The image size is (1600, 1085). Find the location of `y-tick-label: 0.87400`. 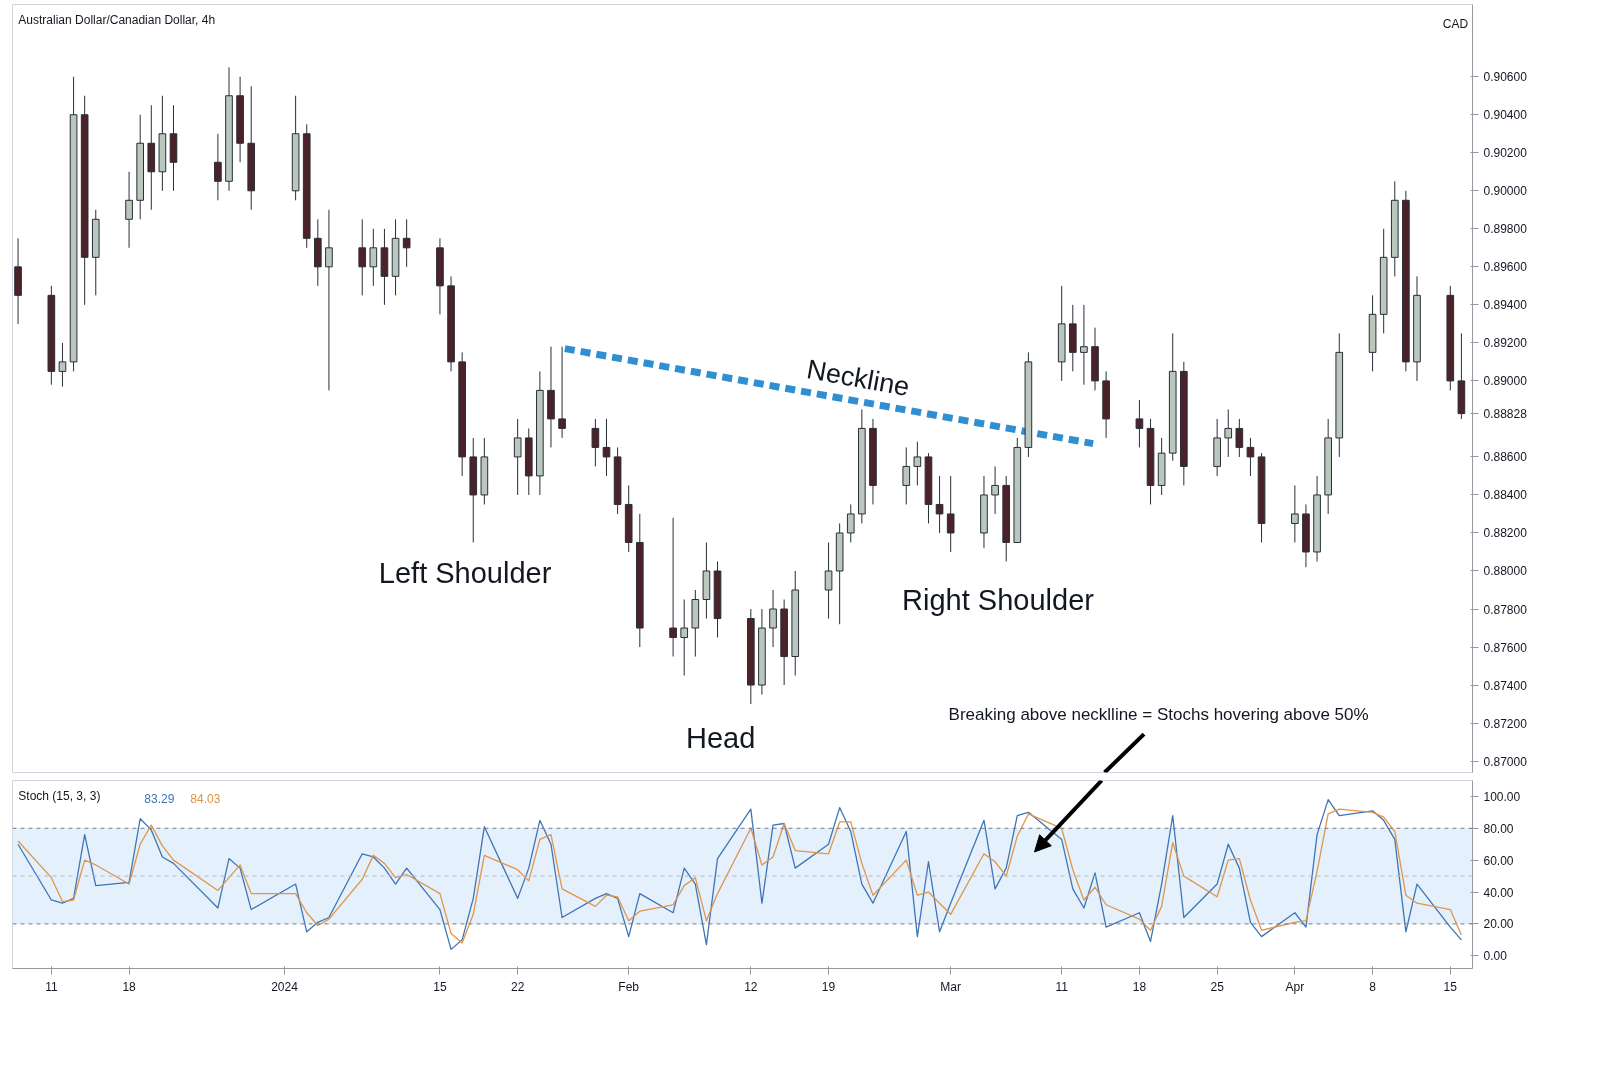

y-tick-label: 0.87400 is located at coordinates (1505, 685).